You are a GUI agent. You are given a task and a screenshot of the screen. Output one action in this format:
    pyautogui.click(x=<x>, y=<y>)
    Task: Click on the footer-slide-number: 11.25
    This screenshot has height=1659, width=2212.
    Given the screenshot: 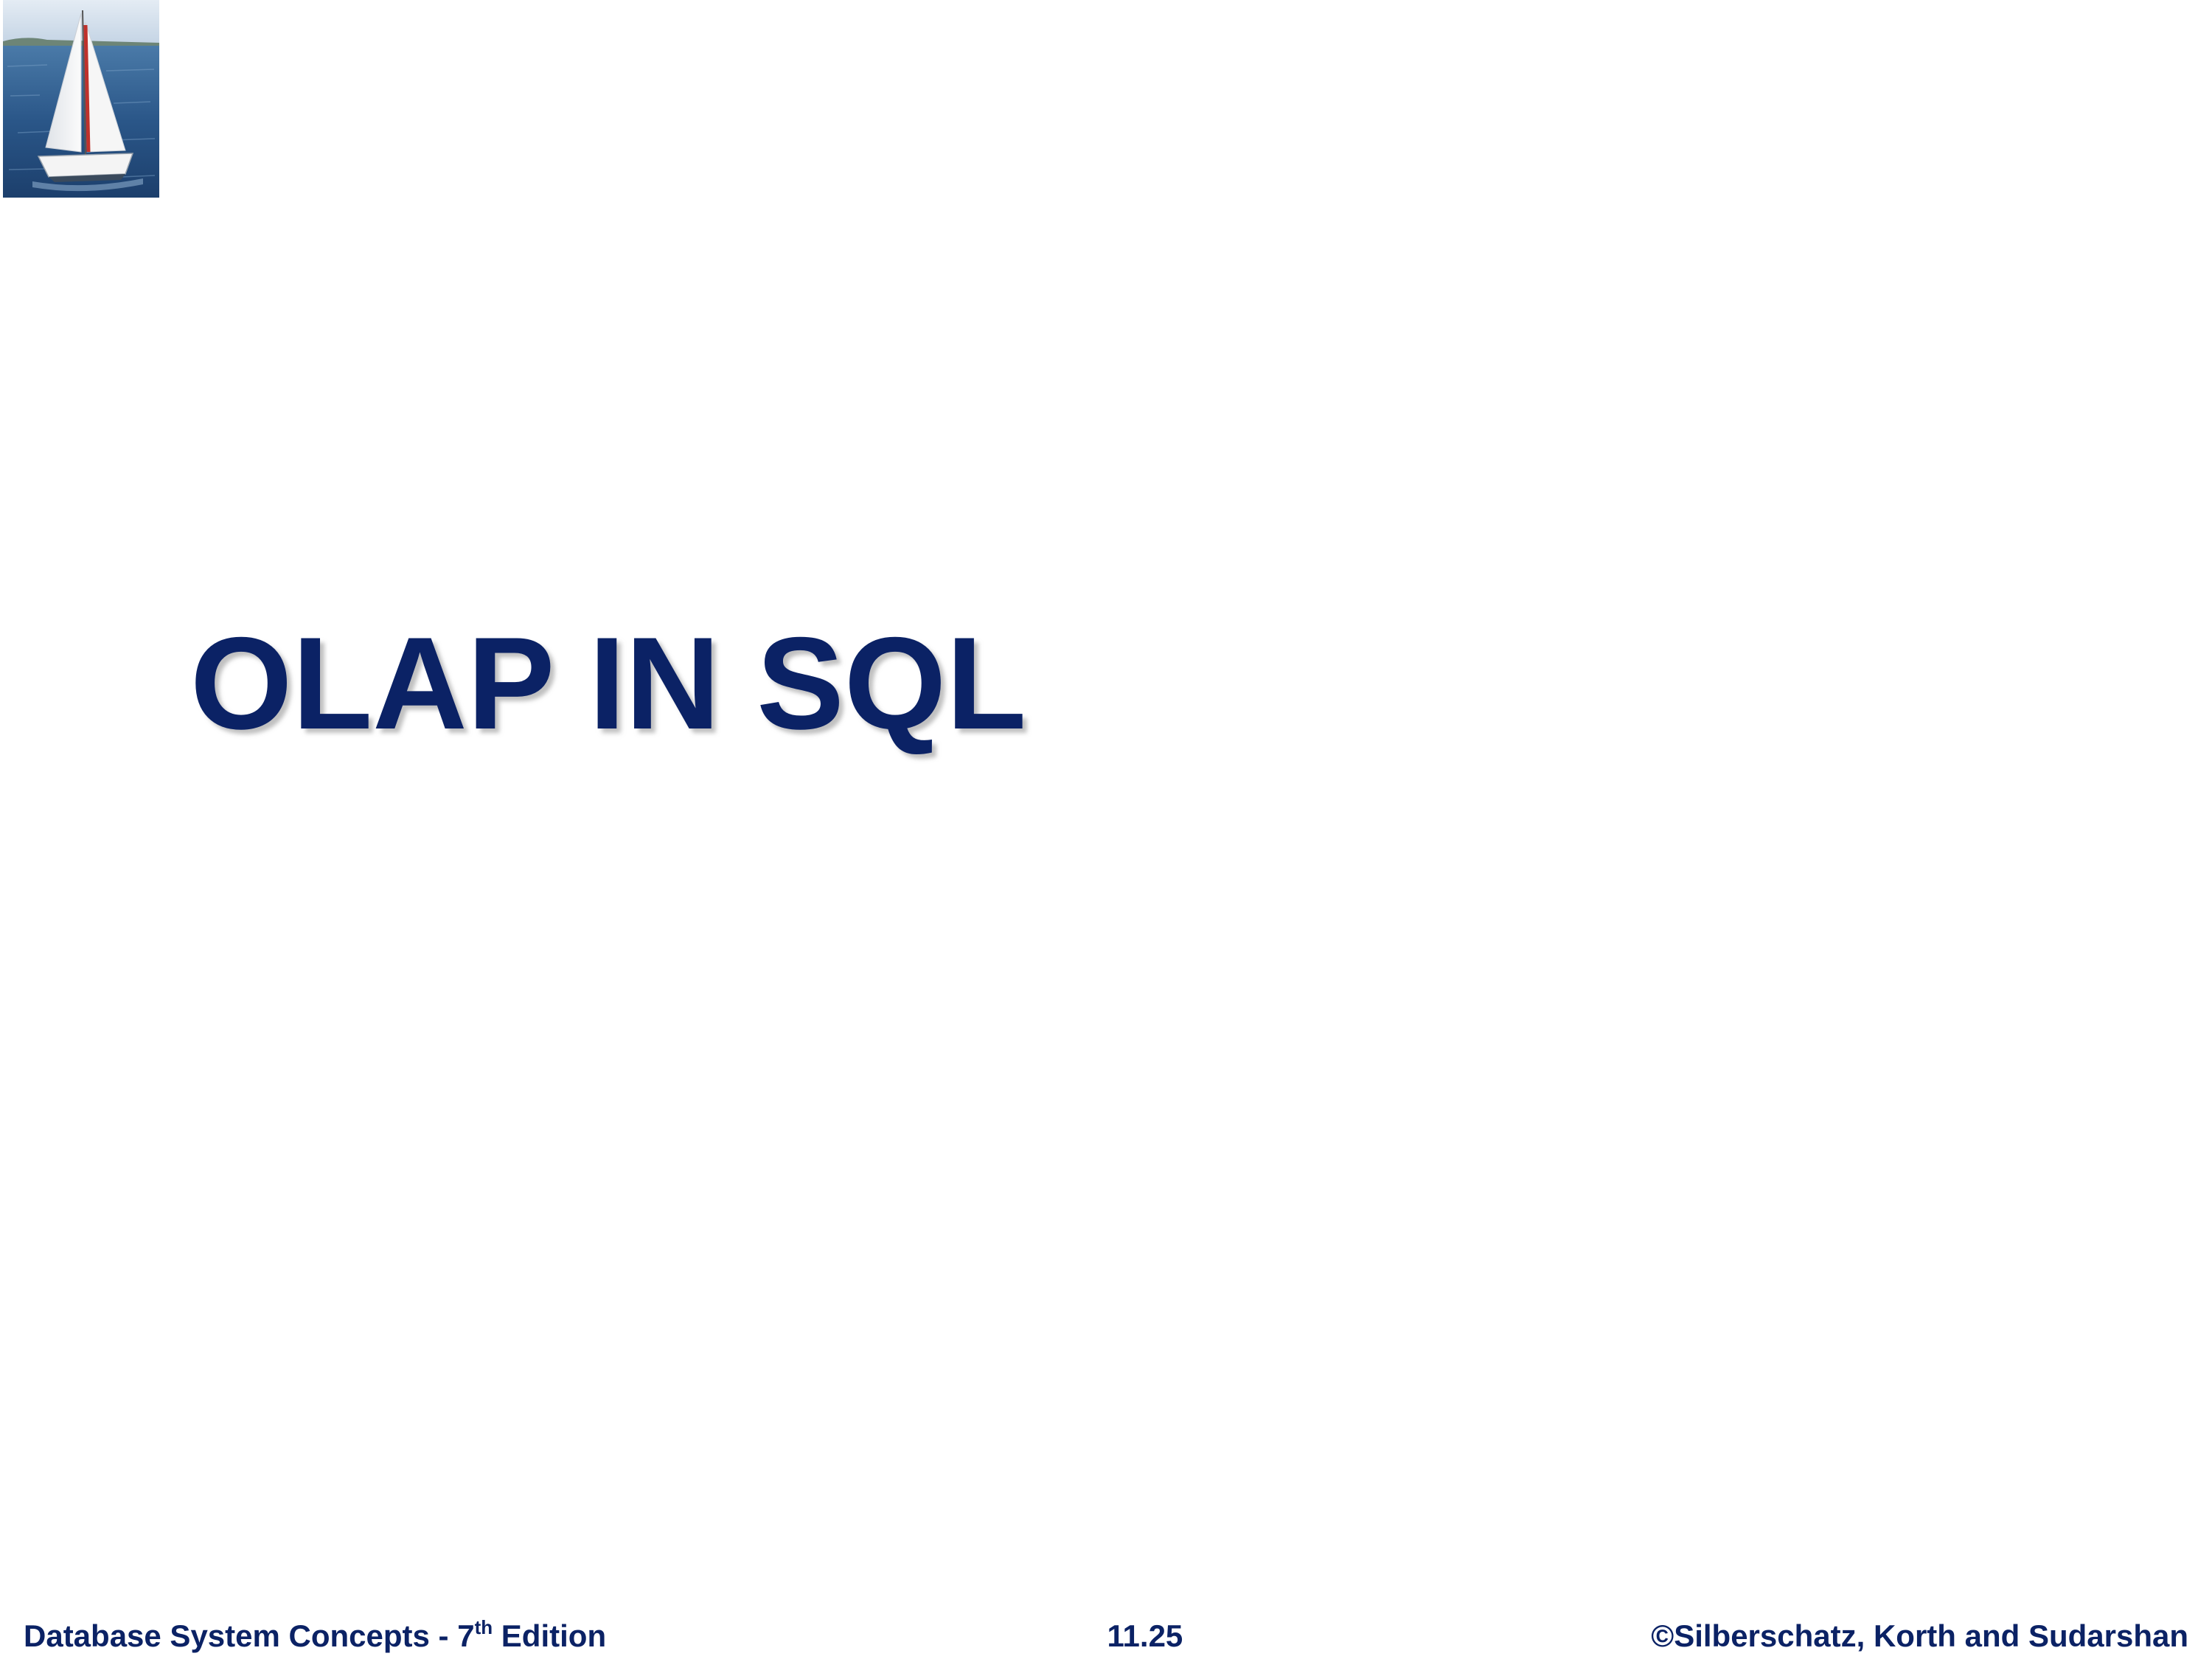 What is the action you would take?
    pyautogui.click(x=1145, y=1635)
    